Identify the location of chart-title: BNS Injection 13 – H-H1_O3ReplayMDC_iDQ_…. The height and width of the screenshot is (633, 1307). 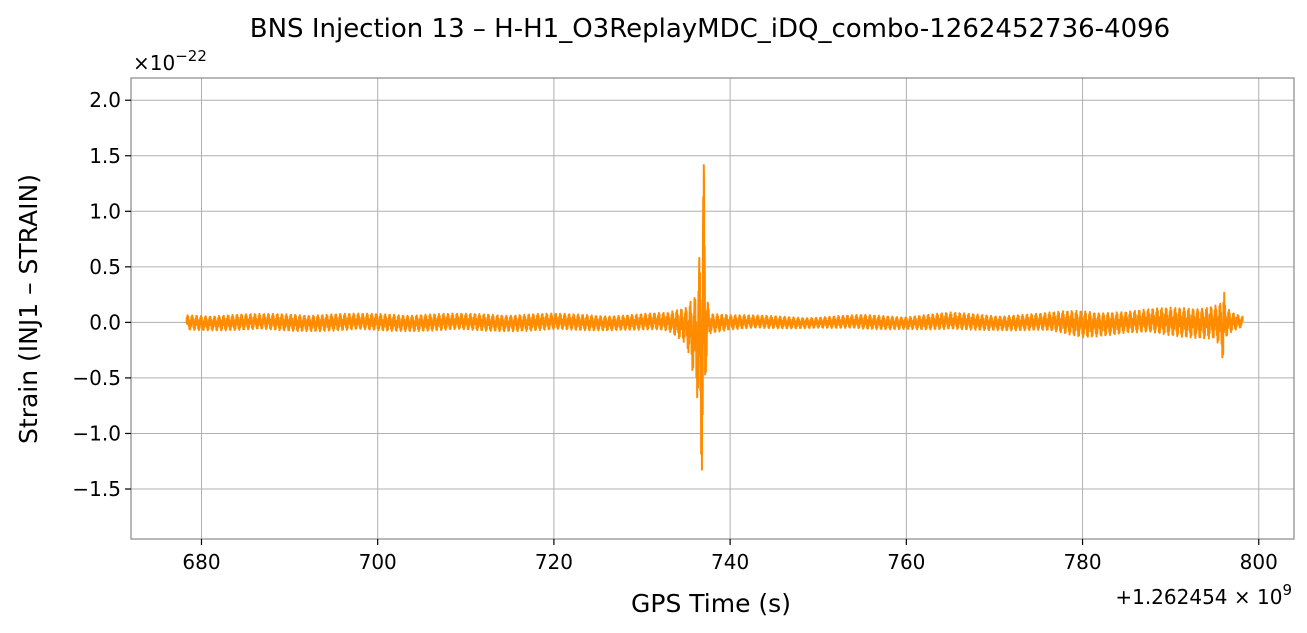
(710, 29).